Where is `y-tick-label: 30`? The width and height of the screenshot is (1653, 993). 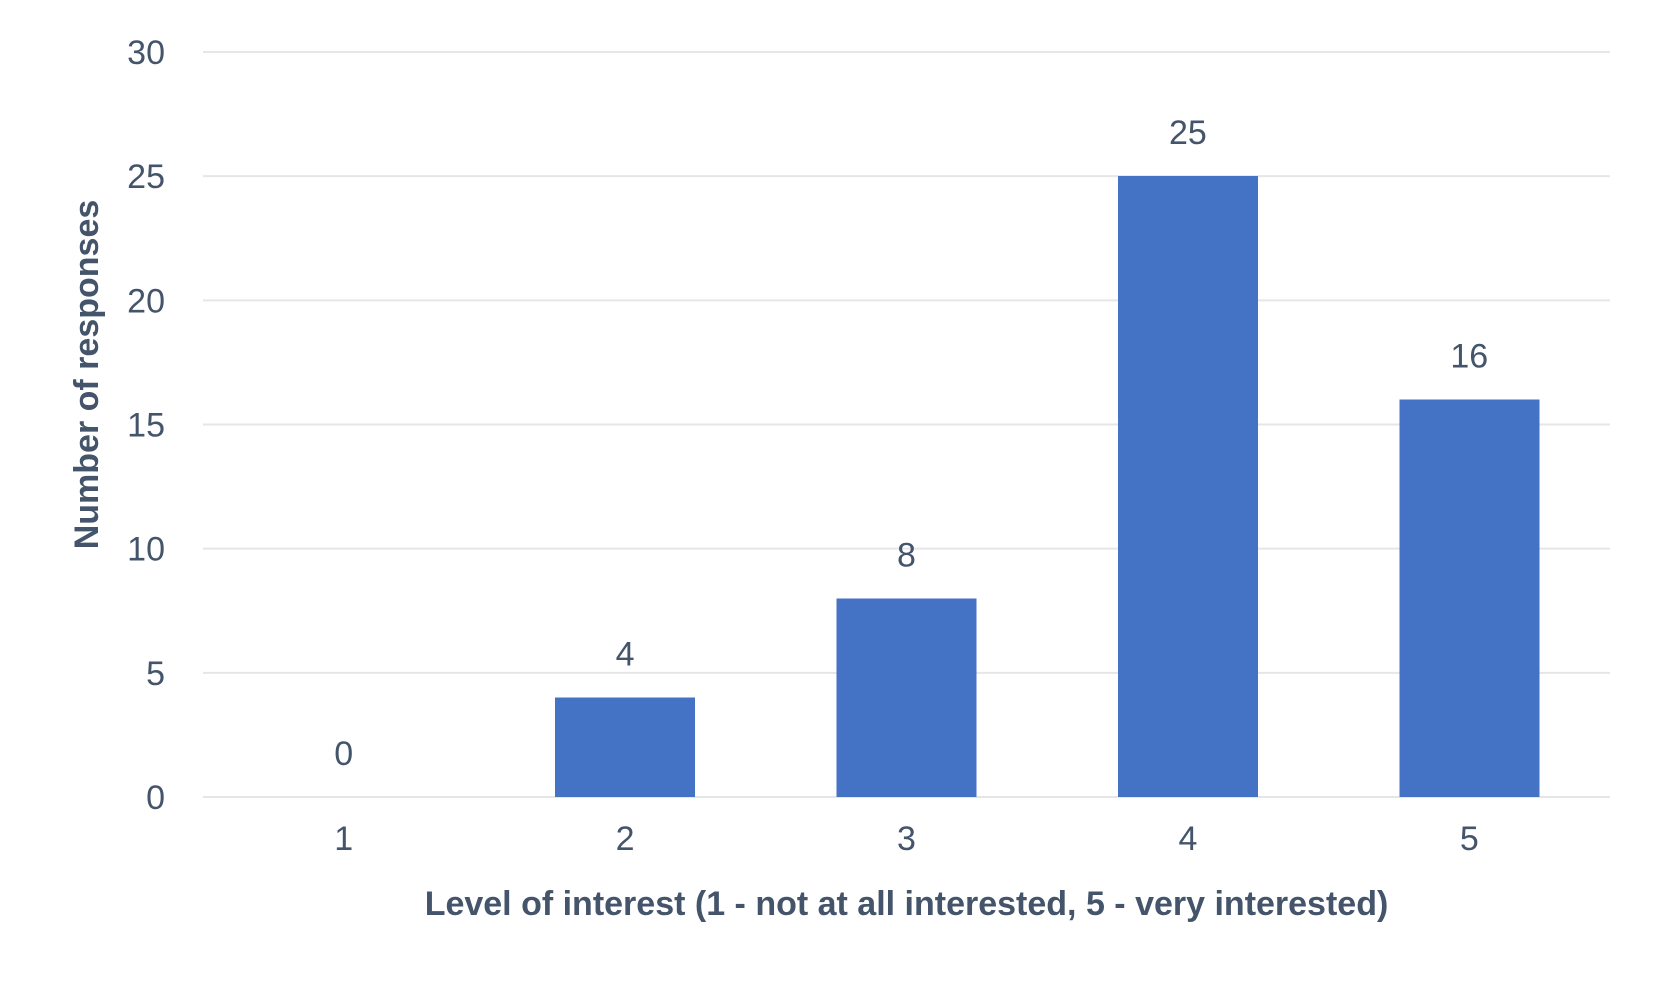 y-tick-label: 30 is located at coordinates (146, 53).